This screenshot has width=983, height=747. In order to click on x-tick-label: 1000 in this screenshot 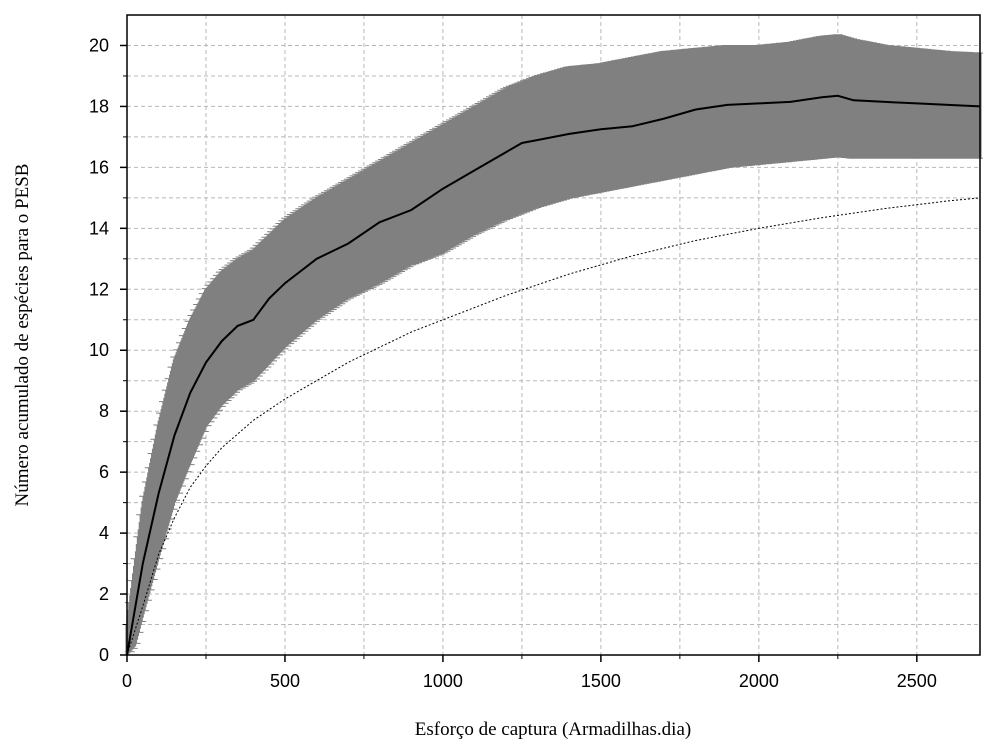, I will do `click(443, 681)`.